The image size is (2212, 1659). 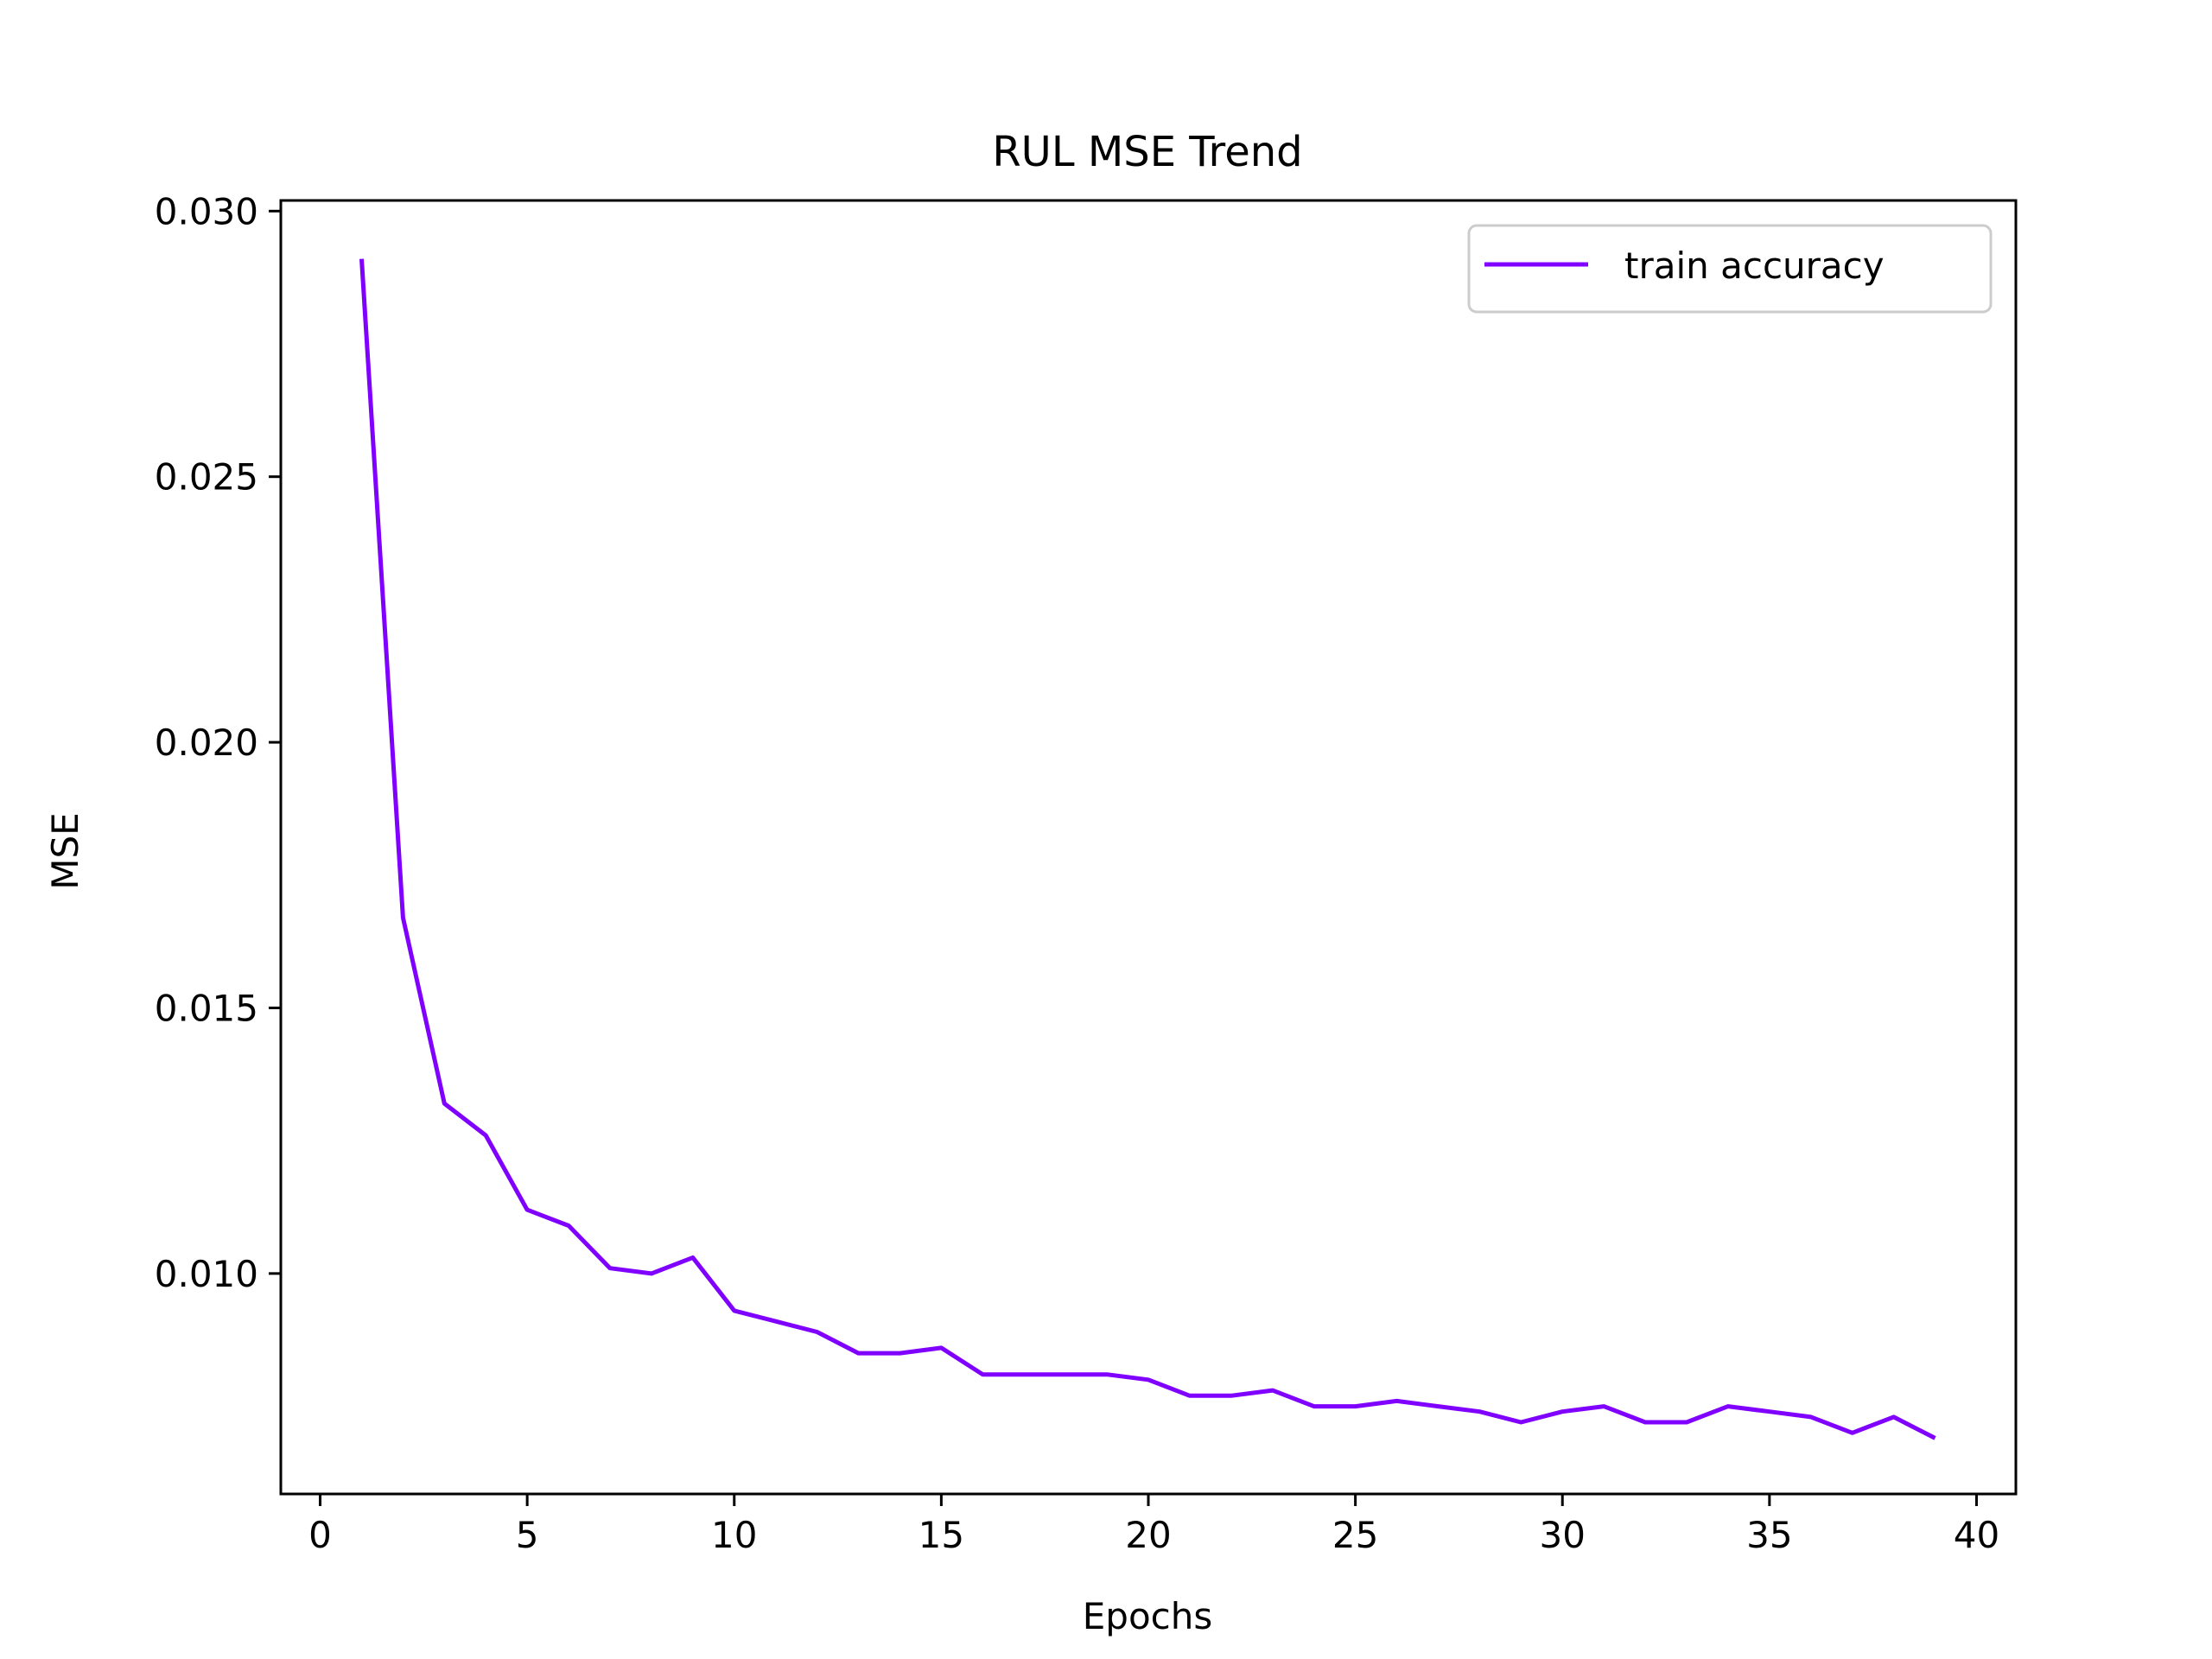 I want to click on x-tick-label: 20, so click(x=1148, y=1535).